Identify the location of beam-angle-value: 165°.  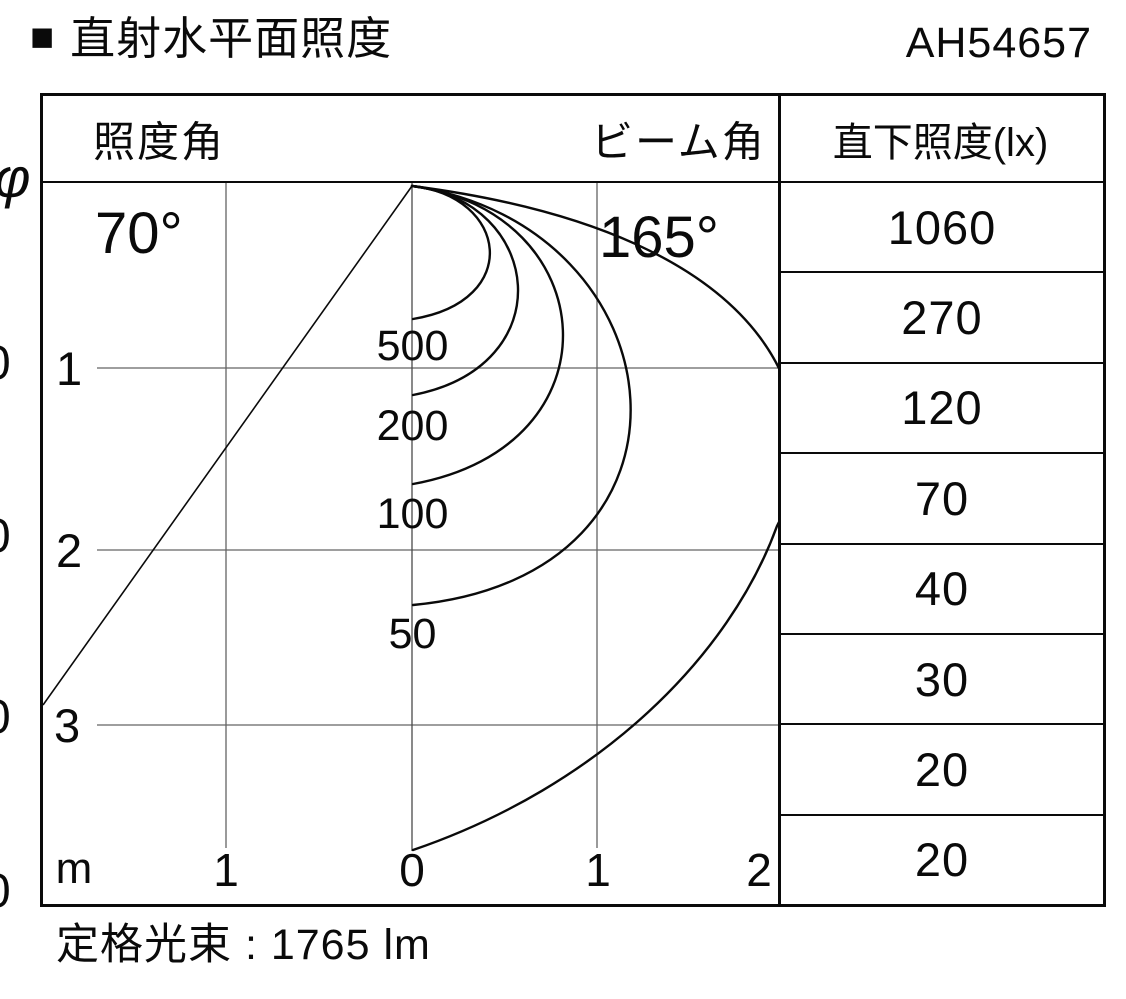
(659, 237).